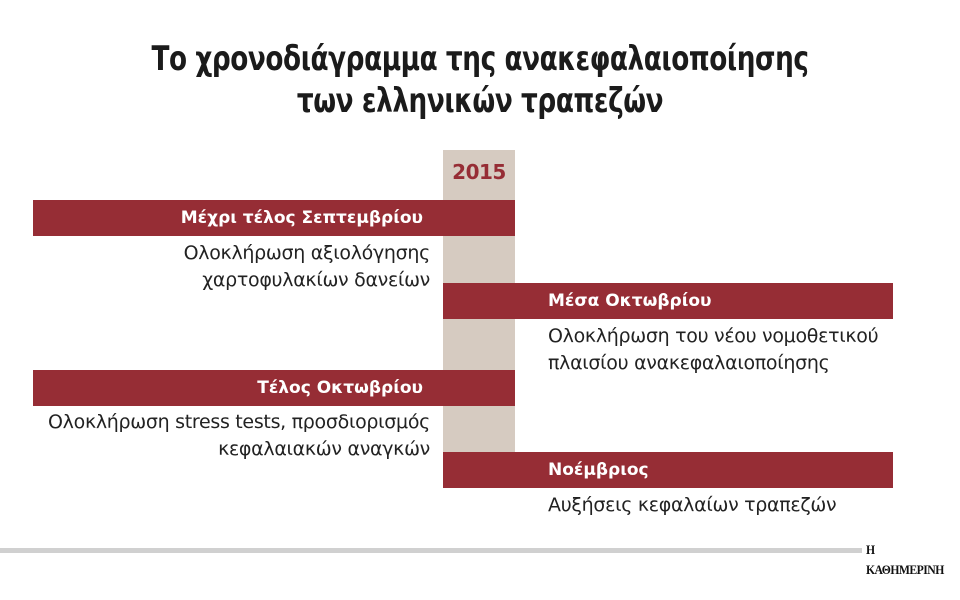  What do you see at coordinates (668, 301) in the screenshot?
I see `event-bar-mid-october: Μέσα Οκτωβρίου` at bounding box center [668, 301].